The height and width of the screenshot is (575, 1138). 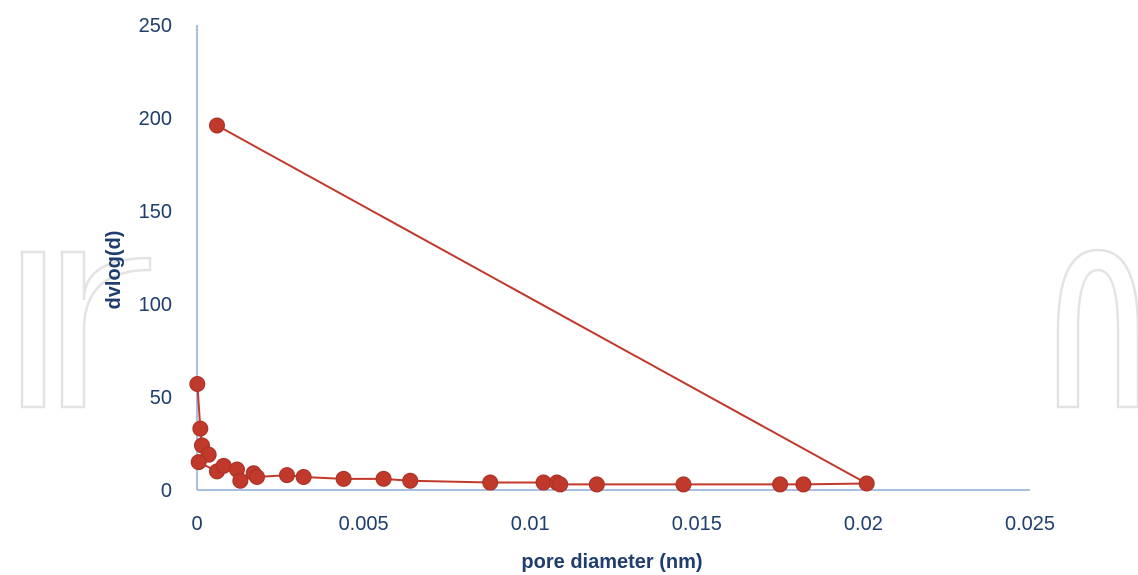 What do you see at coordinates (863, 524) in the screenshot?
I see `x-tick-label: 0.02` at bounding box center [863, 524].